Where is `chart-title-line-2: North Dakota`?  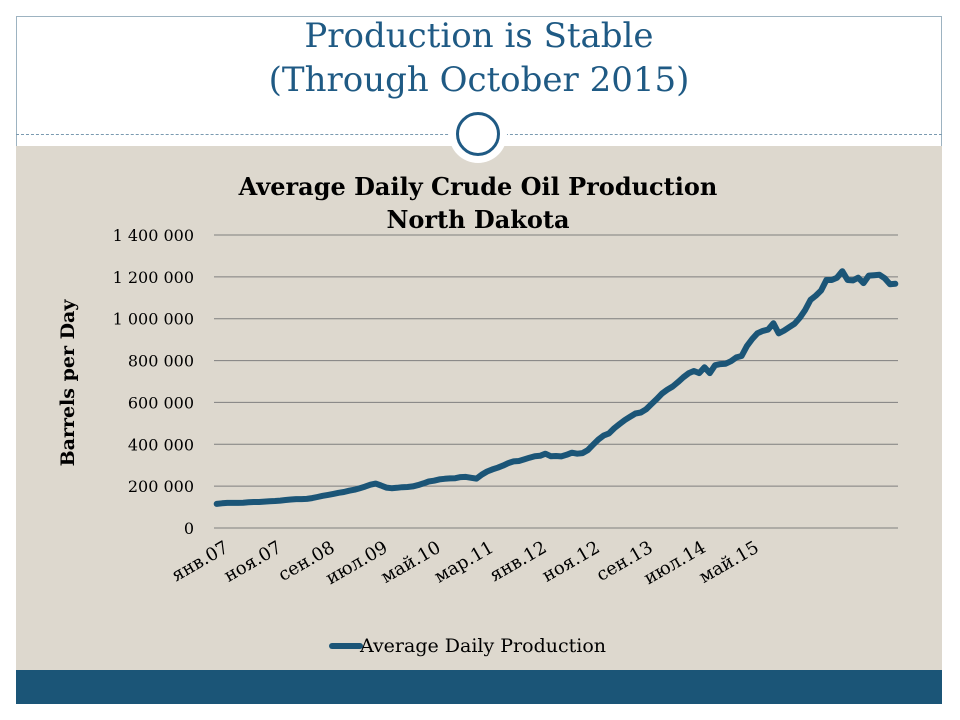 chart-title-line-2: North Dakota is located at coordinates (477, 219).